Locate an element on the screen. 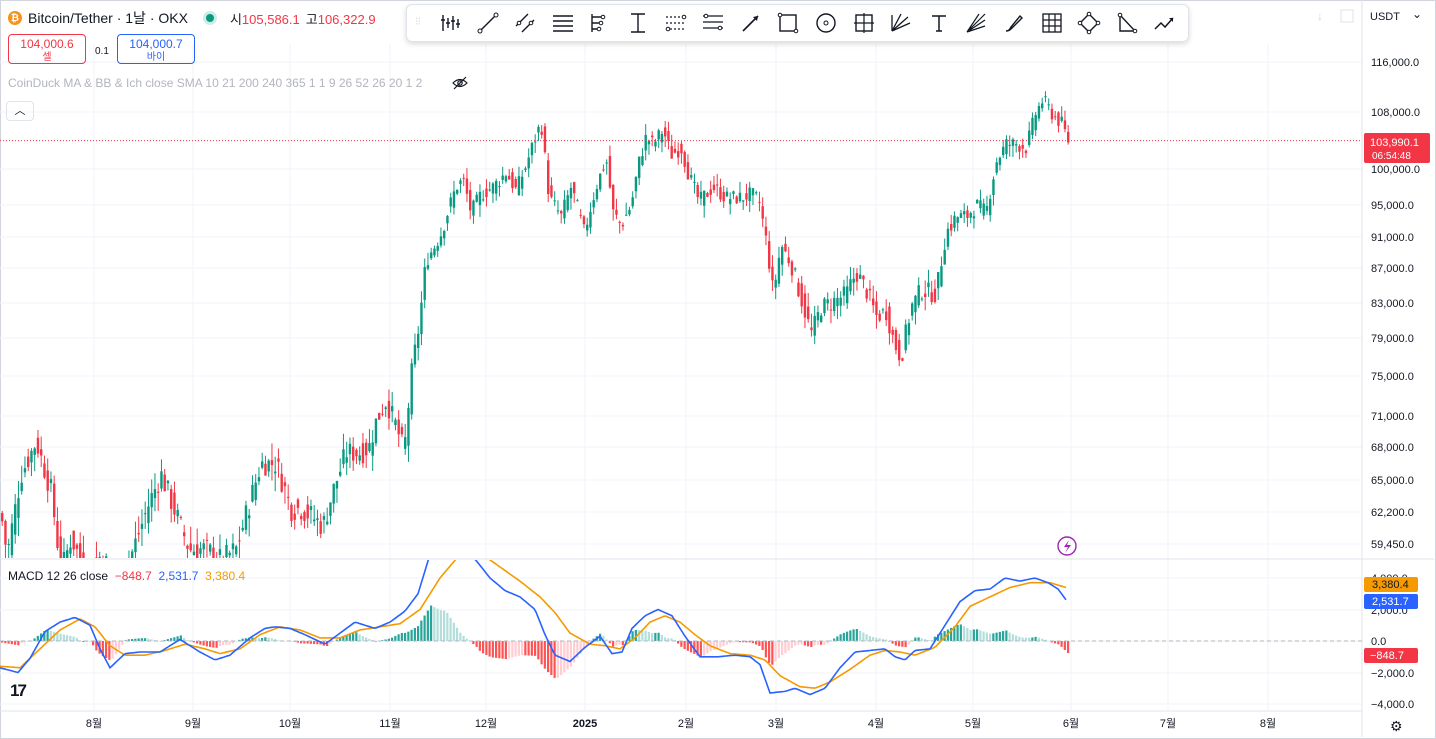 The width and height of the screenshot is (1436, 739). fib-retracement-icon is located at coordinates (676, 23).